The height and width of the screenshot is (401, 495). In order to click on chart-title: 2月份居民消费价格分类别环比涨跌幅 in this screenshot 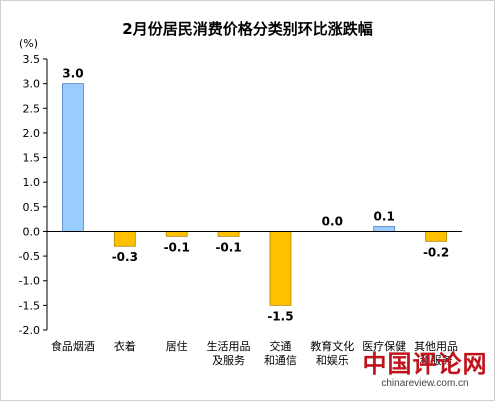, I will do `click(247, 29)`.